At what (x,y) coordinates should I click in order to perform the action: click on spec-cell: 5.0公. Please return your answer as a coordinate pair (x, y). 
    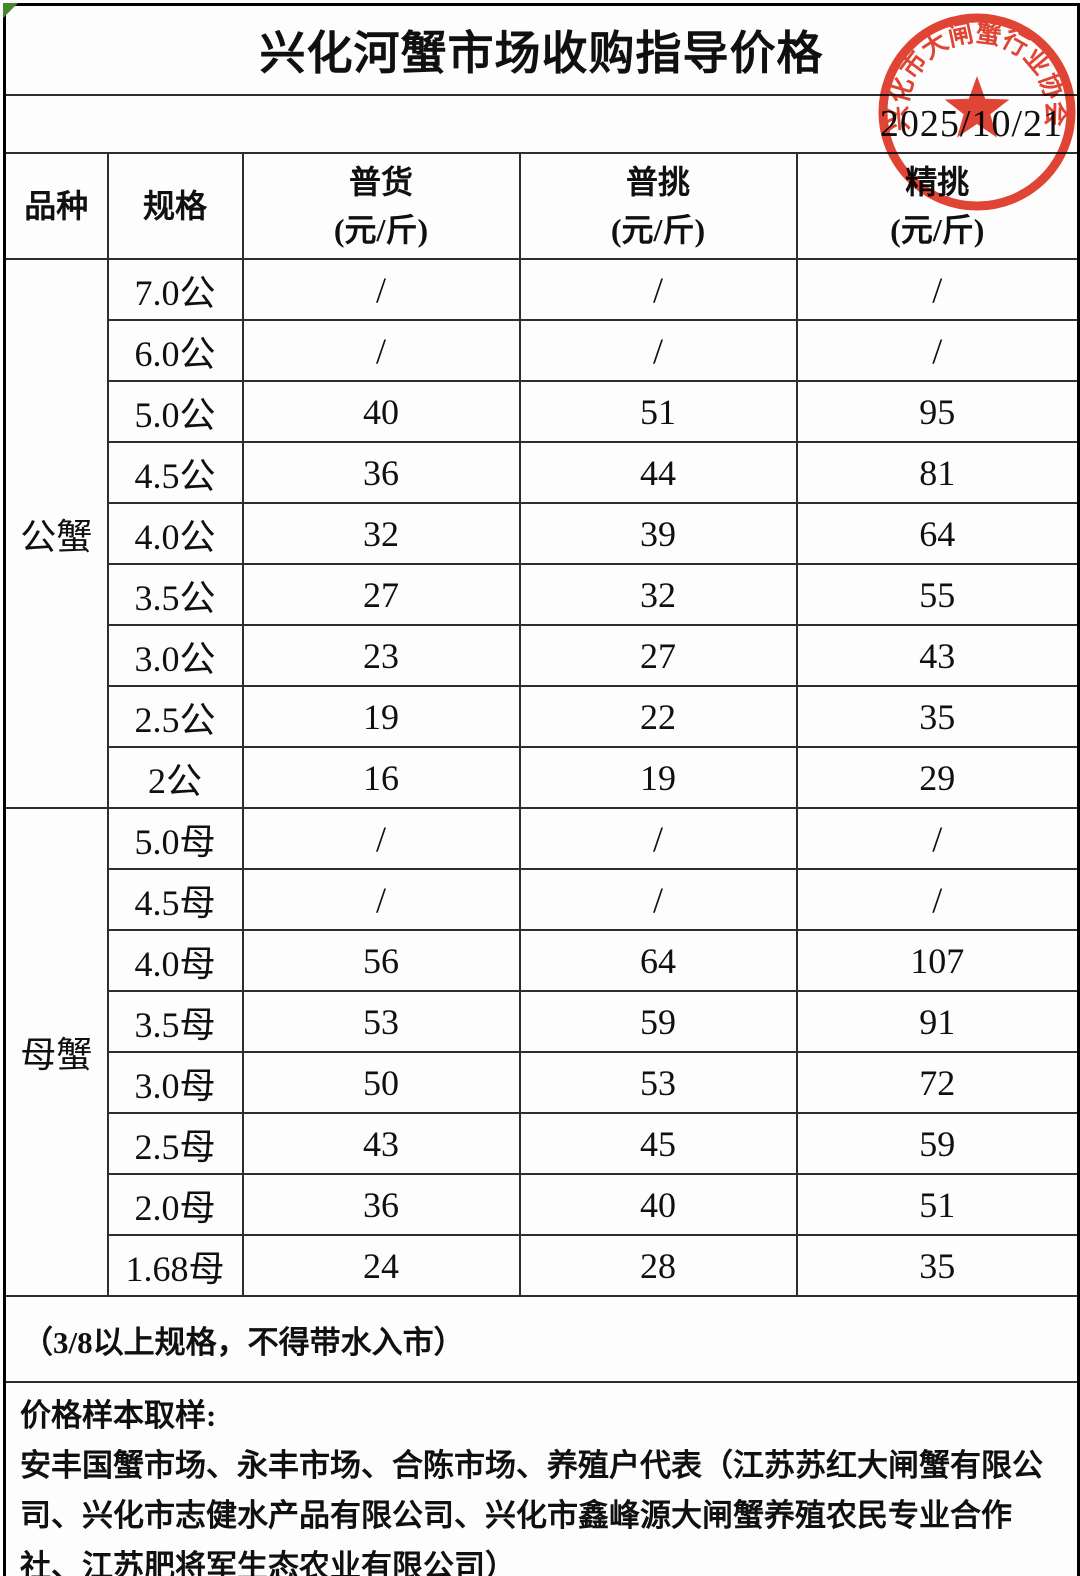
    Looking at the image, I should click on (175, 411).